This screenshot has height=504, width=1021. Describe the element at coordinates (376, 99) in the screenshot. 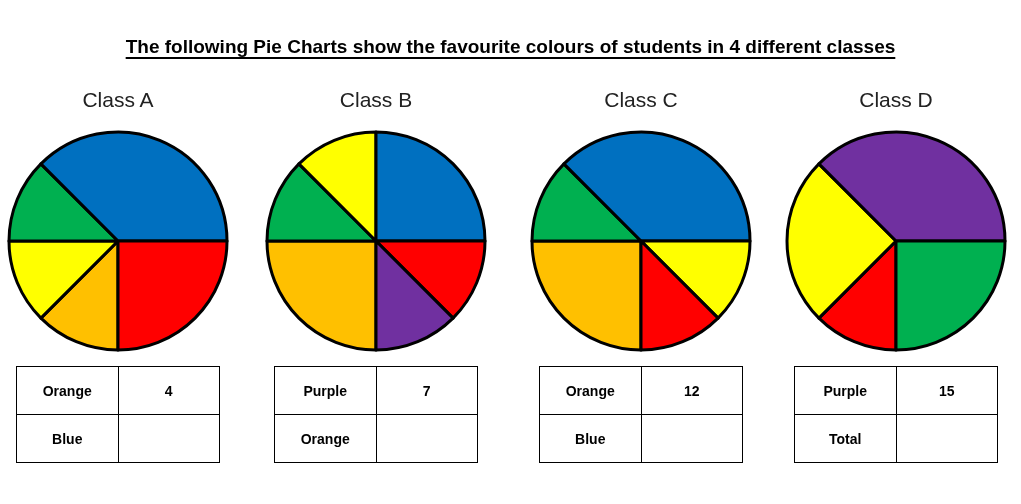

I see `chart-title: Class B` at that location.